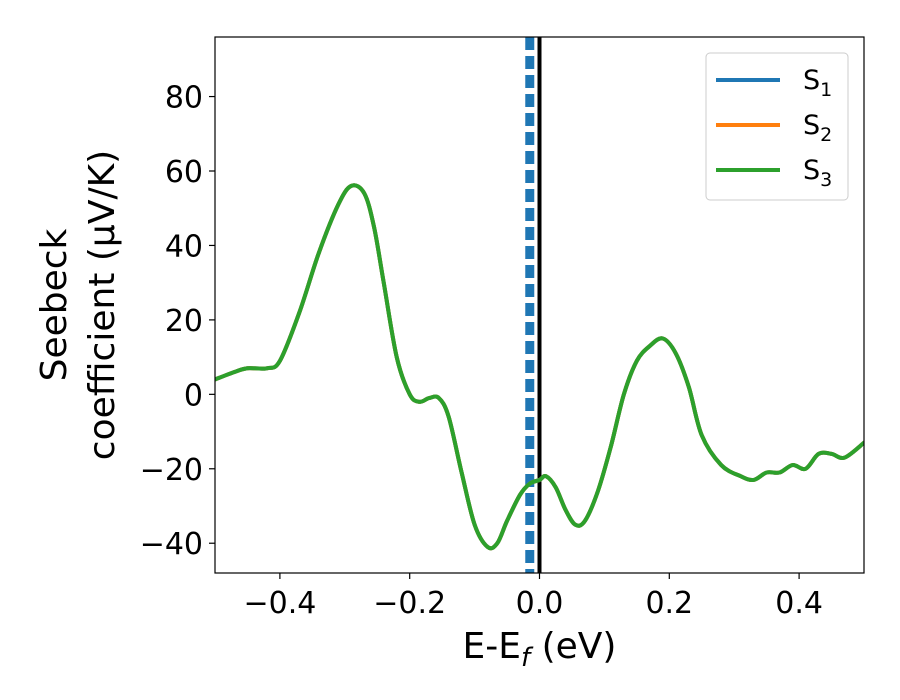 This screenshot has width=900, height=700. What do you see at coordinates (799, 603) in the screenshot?
I see `x-tick-label: 0.4` at bounding box center [799, 603].